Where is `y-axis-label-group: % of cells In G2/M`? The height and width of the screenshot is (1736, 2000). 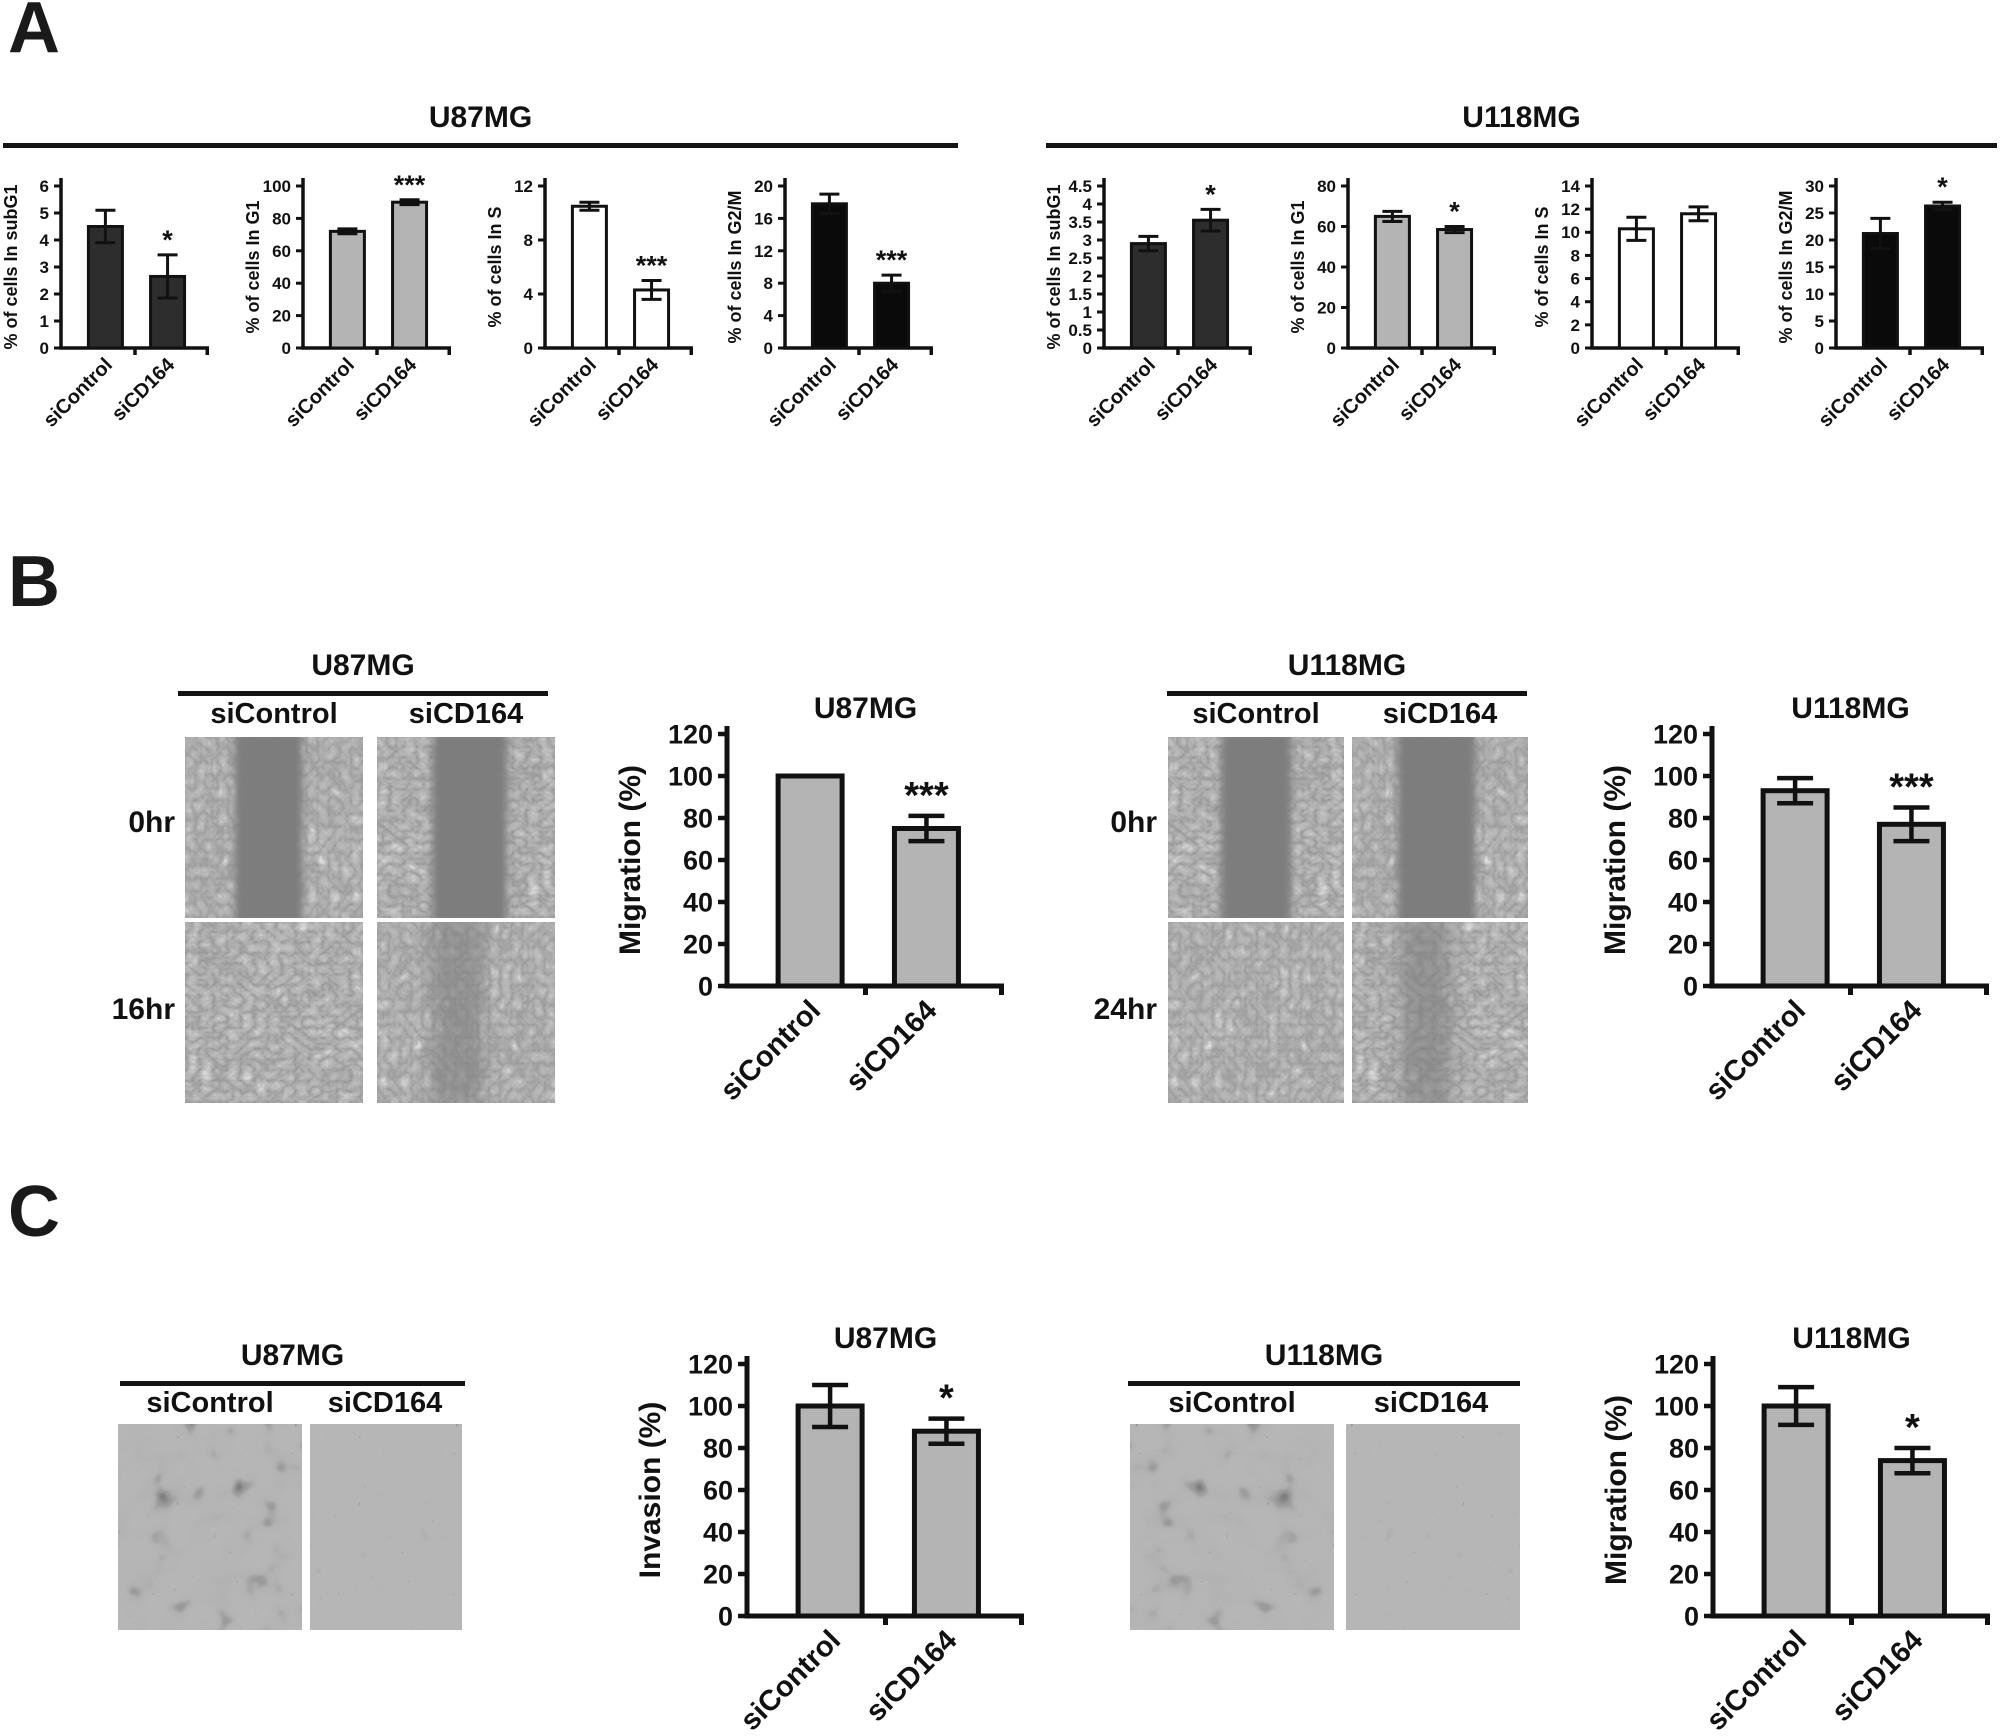
y-axis-label-group: % of cells In G2/M is located at coordinates (735, 266).